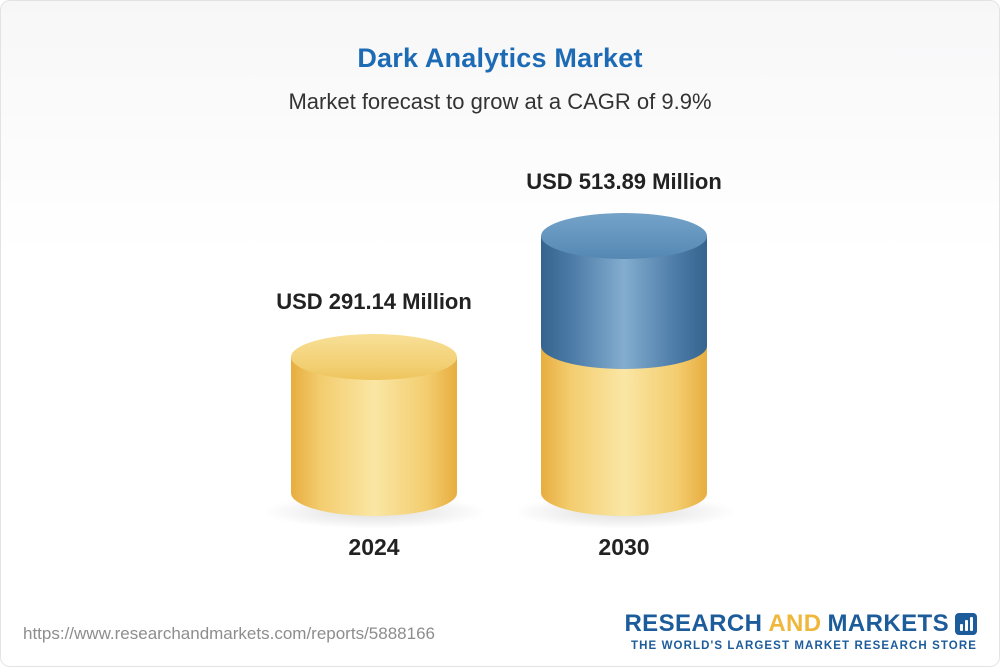 Image resolution: width=1000 pixels, height=667 pixels. What do you see at coordinates (624, 181) in the screenshot?
I see `value-label-2030: USD 513.89 Million` at bounding box center [624, 181].